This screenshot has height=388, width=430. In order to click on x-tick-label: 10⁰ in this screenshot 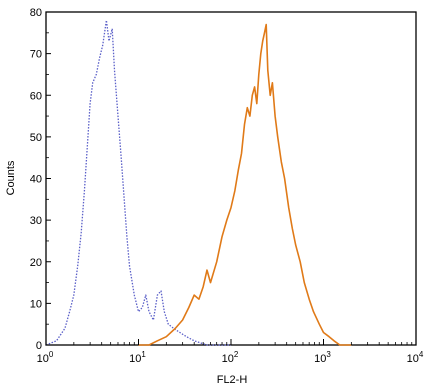, I will do `click(45, 357)`.